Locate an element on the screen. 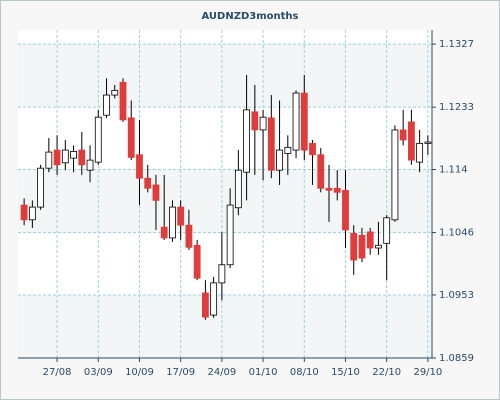 This screenshot has height=400, width=500. x-tick-label: 22/10 is located at coordinates (386, 372).